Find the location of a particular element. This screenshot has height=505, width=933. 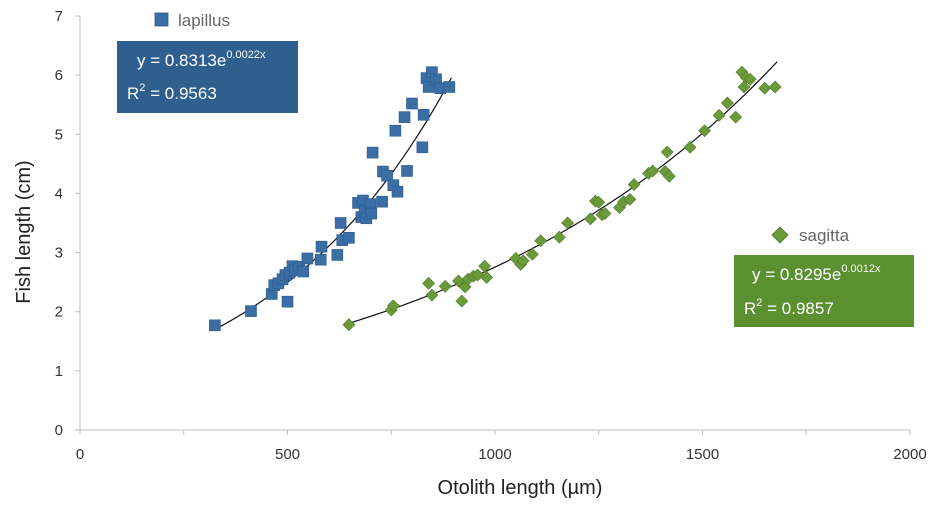

y-tick-label: 3 is located at coordinates (59, 253).